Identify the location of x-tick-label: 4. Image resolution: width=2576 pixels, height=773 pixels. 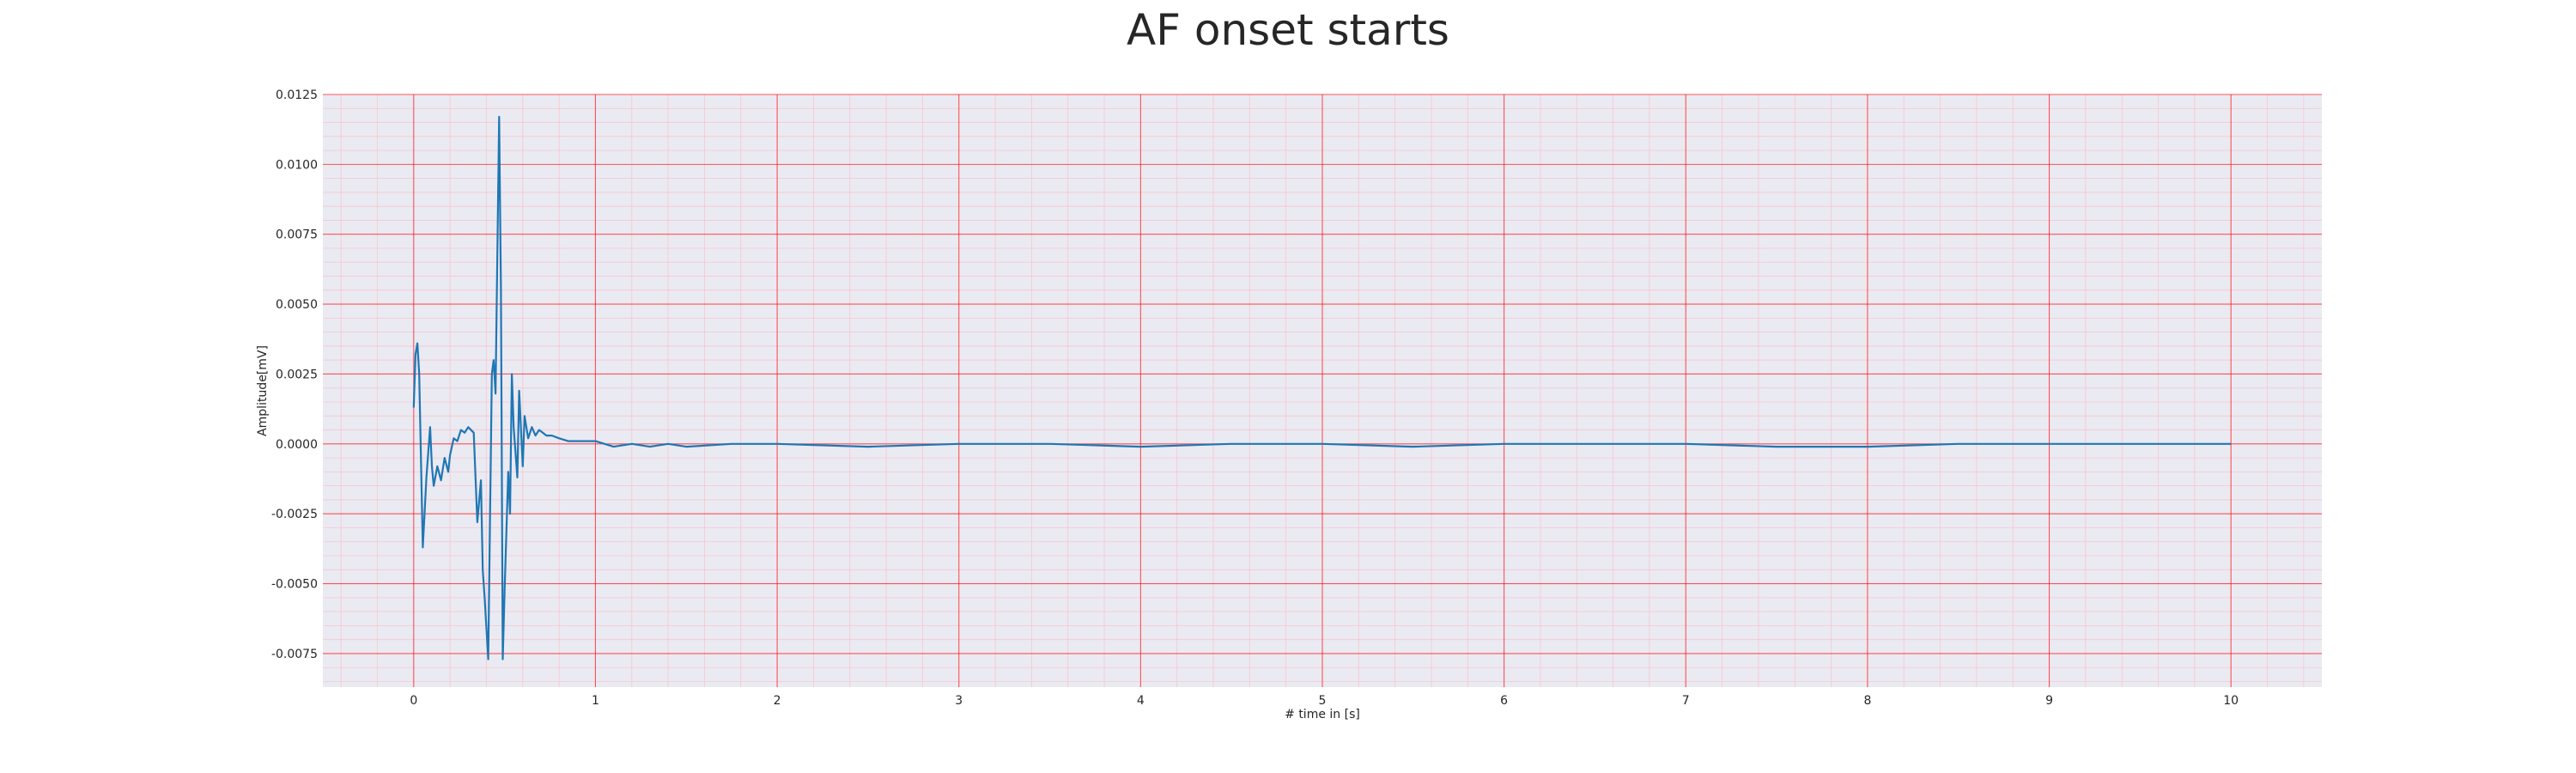
(1141, 701).